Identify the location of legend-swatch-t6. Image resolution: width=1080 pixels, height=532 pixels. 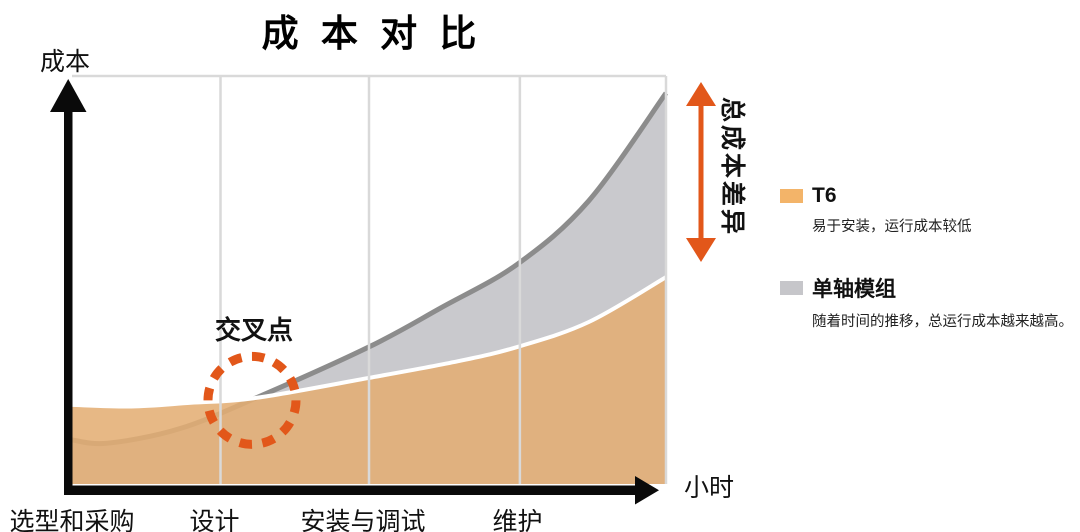
(791, 196).